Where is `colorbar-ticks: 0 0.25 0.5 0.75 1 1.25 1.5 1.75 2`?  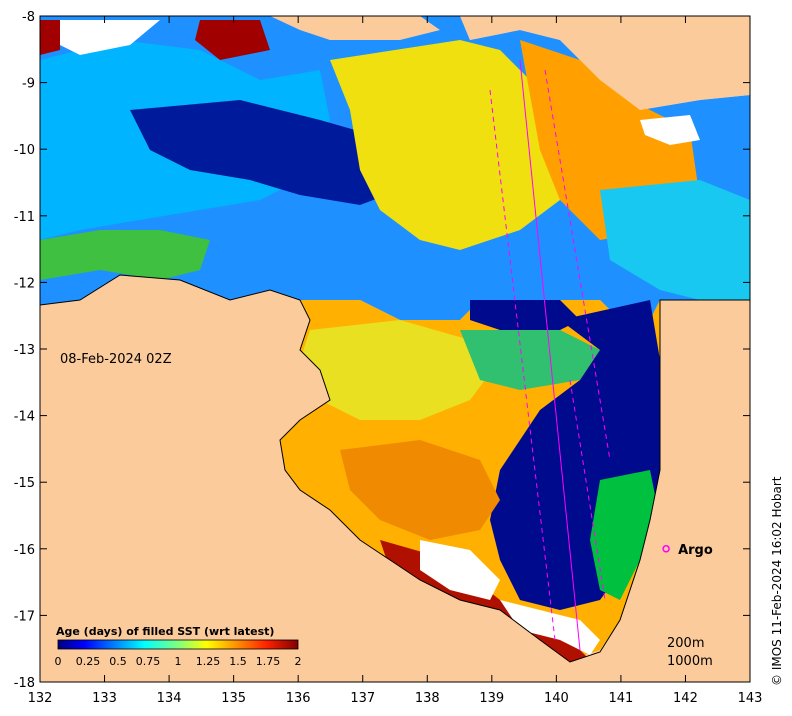 colorbar-ticks: 0 0.25 0.5 0.75 1 1.25 1.5 1.75 2 is located at coordinates (178, 661).